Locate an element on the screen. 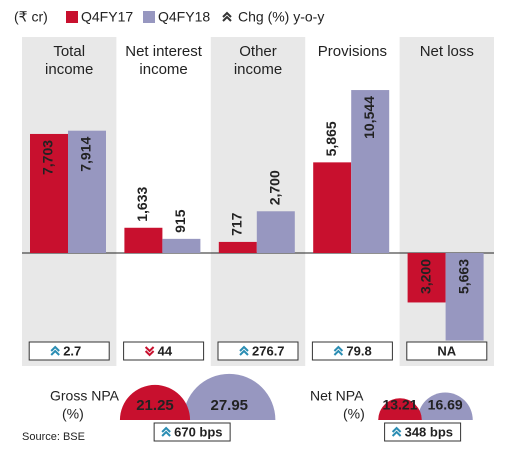  category-label: Provisions is located at coordinates (352, 51).